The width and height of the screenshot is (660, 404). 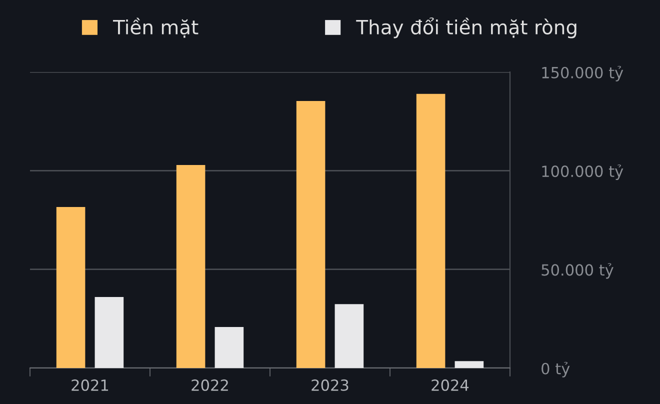 I want to click on y-tick-label: 0 tỷ, so click(x=556, y=370).